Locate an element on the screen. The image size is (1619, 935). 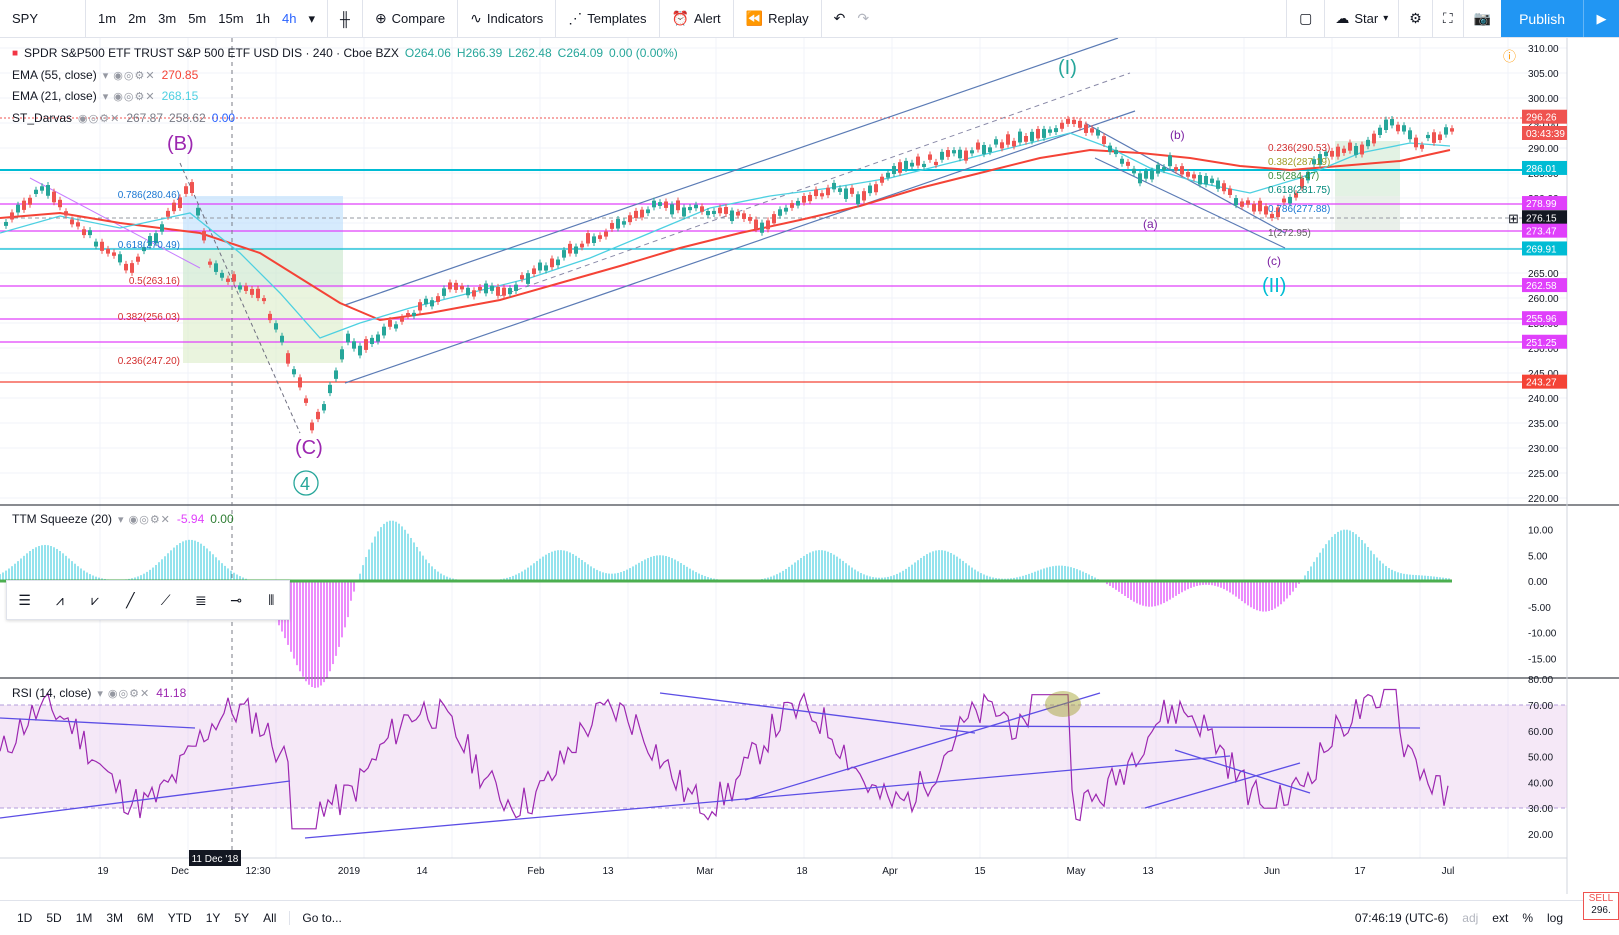
ext-toggle: ext is located at coordinates (1500, 918).